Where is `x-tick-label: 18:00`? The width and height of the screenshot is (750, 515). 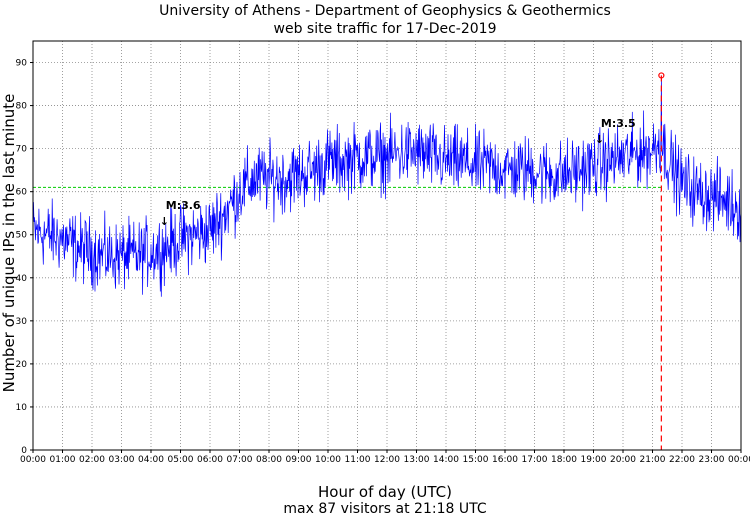
x-tick-label: 18:00 is located at coordinates (564, 460).